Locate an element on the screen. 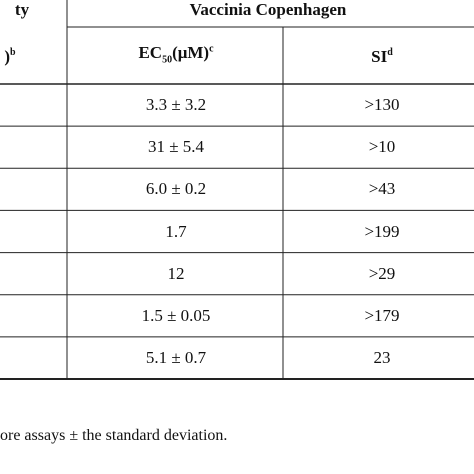 The height and width of the screenshot is (474, 474). header-sup: b is located at coordinates (13, 53).